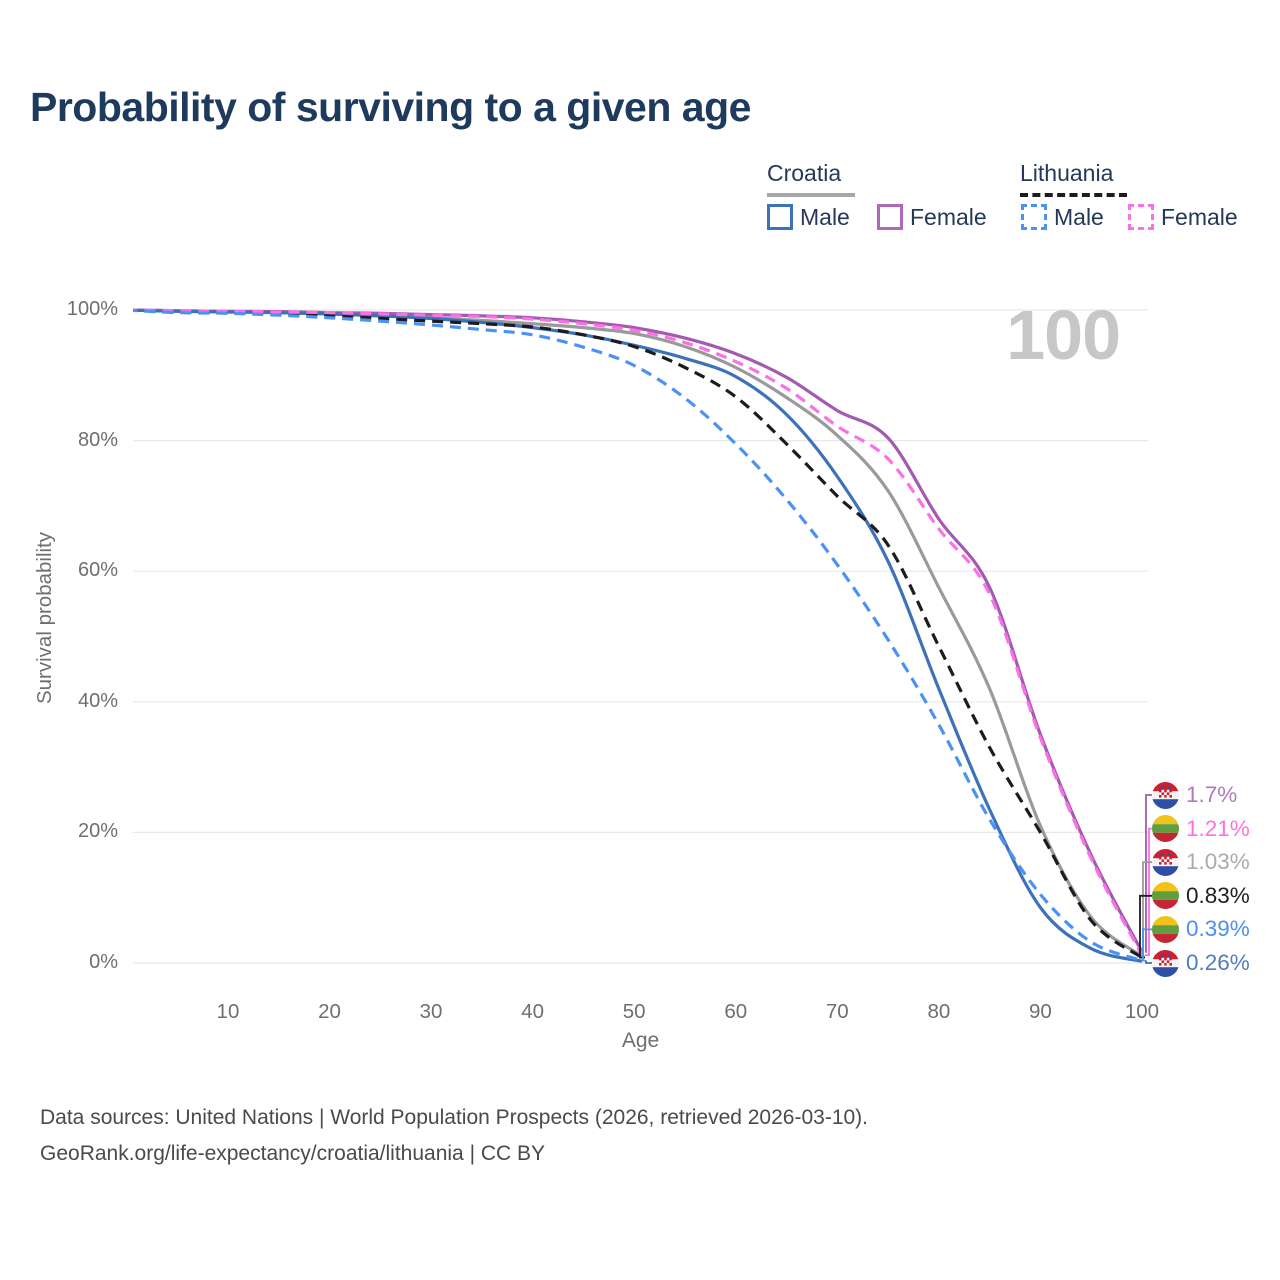  Describe the element at coordinates (1218, 895) in the screenshot. I see `end-label-value-lithuania_both: 0.83%` at that location.